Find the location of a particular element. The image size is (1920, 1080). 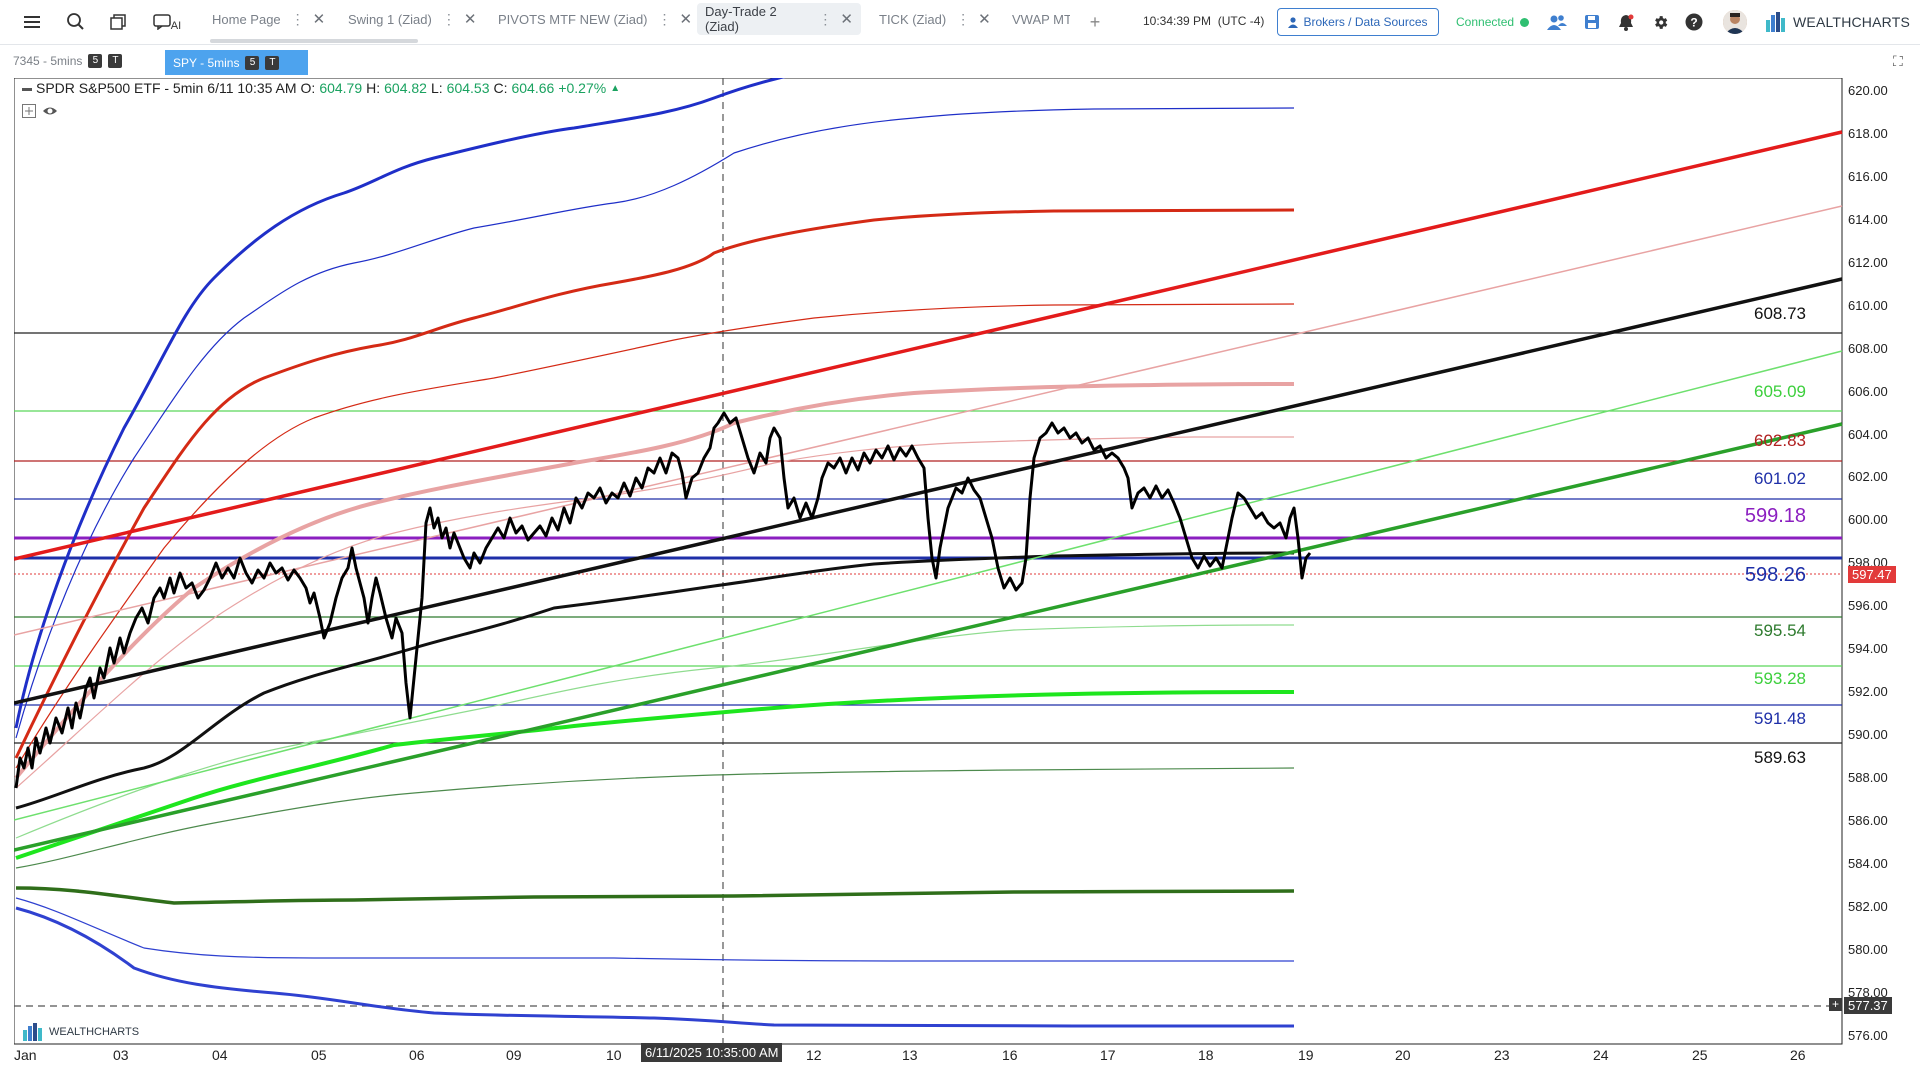

low-label: L: is located at coordinates (436, 88).